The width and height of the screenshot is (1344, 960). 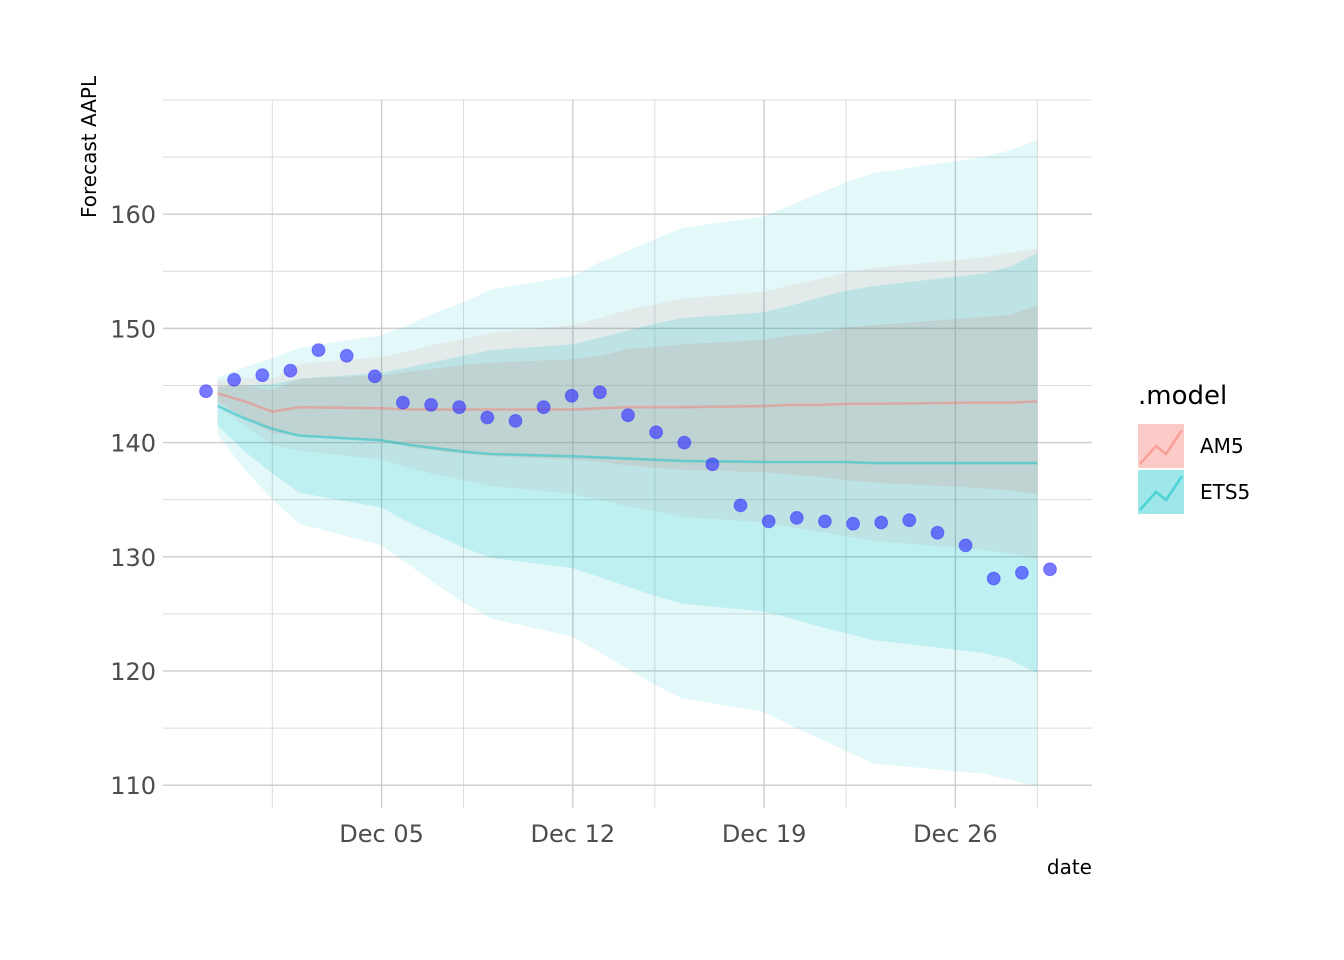 I want to click on line-am5, so click(x=627, y=403).